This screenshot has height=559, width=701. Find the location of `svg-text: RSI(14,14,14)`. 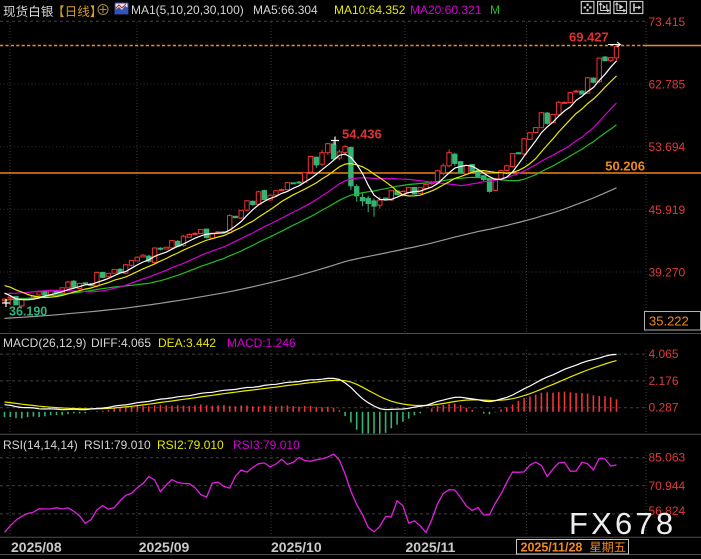

svg-text: RSI(14,14,14) is located at coordinates (40, 445).